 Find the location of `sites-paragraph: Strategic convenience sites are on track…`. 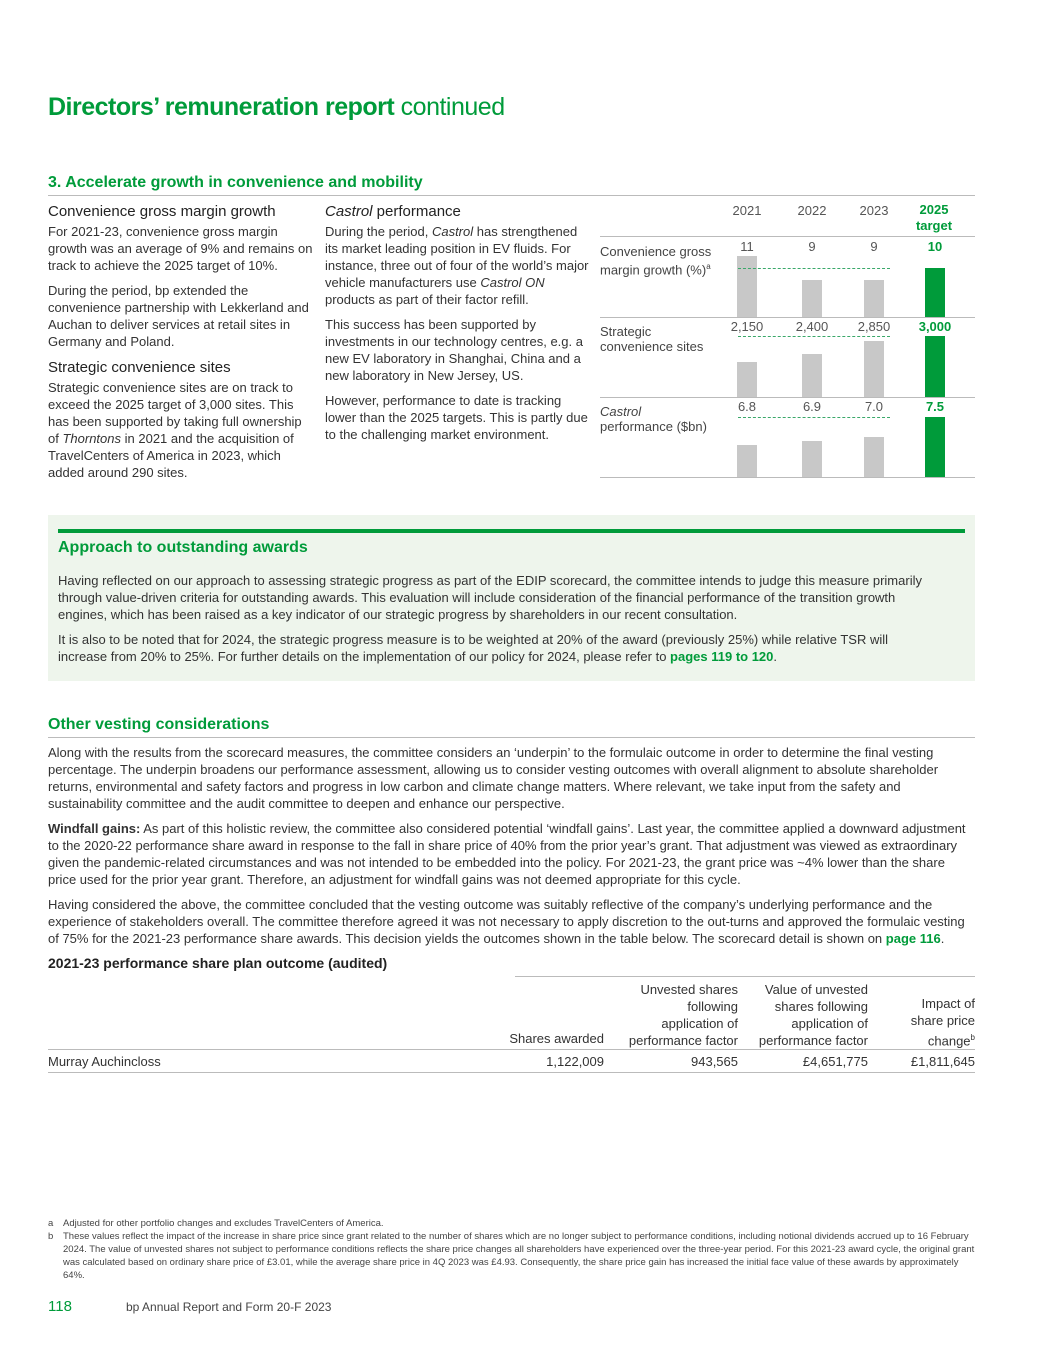

sites-paragraph: Strategic convenience sites are on track… is located at coordinates (175, 430).